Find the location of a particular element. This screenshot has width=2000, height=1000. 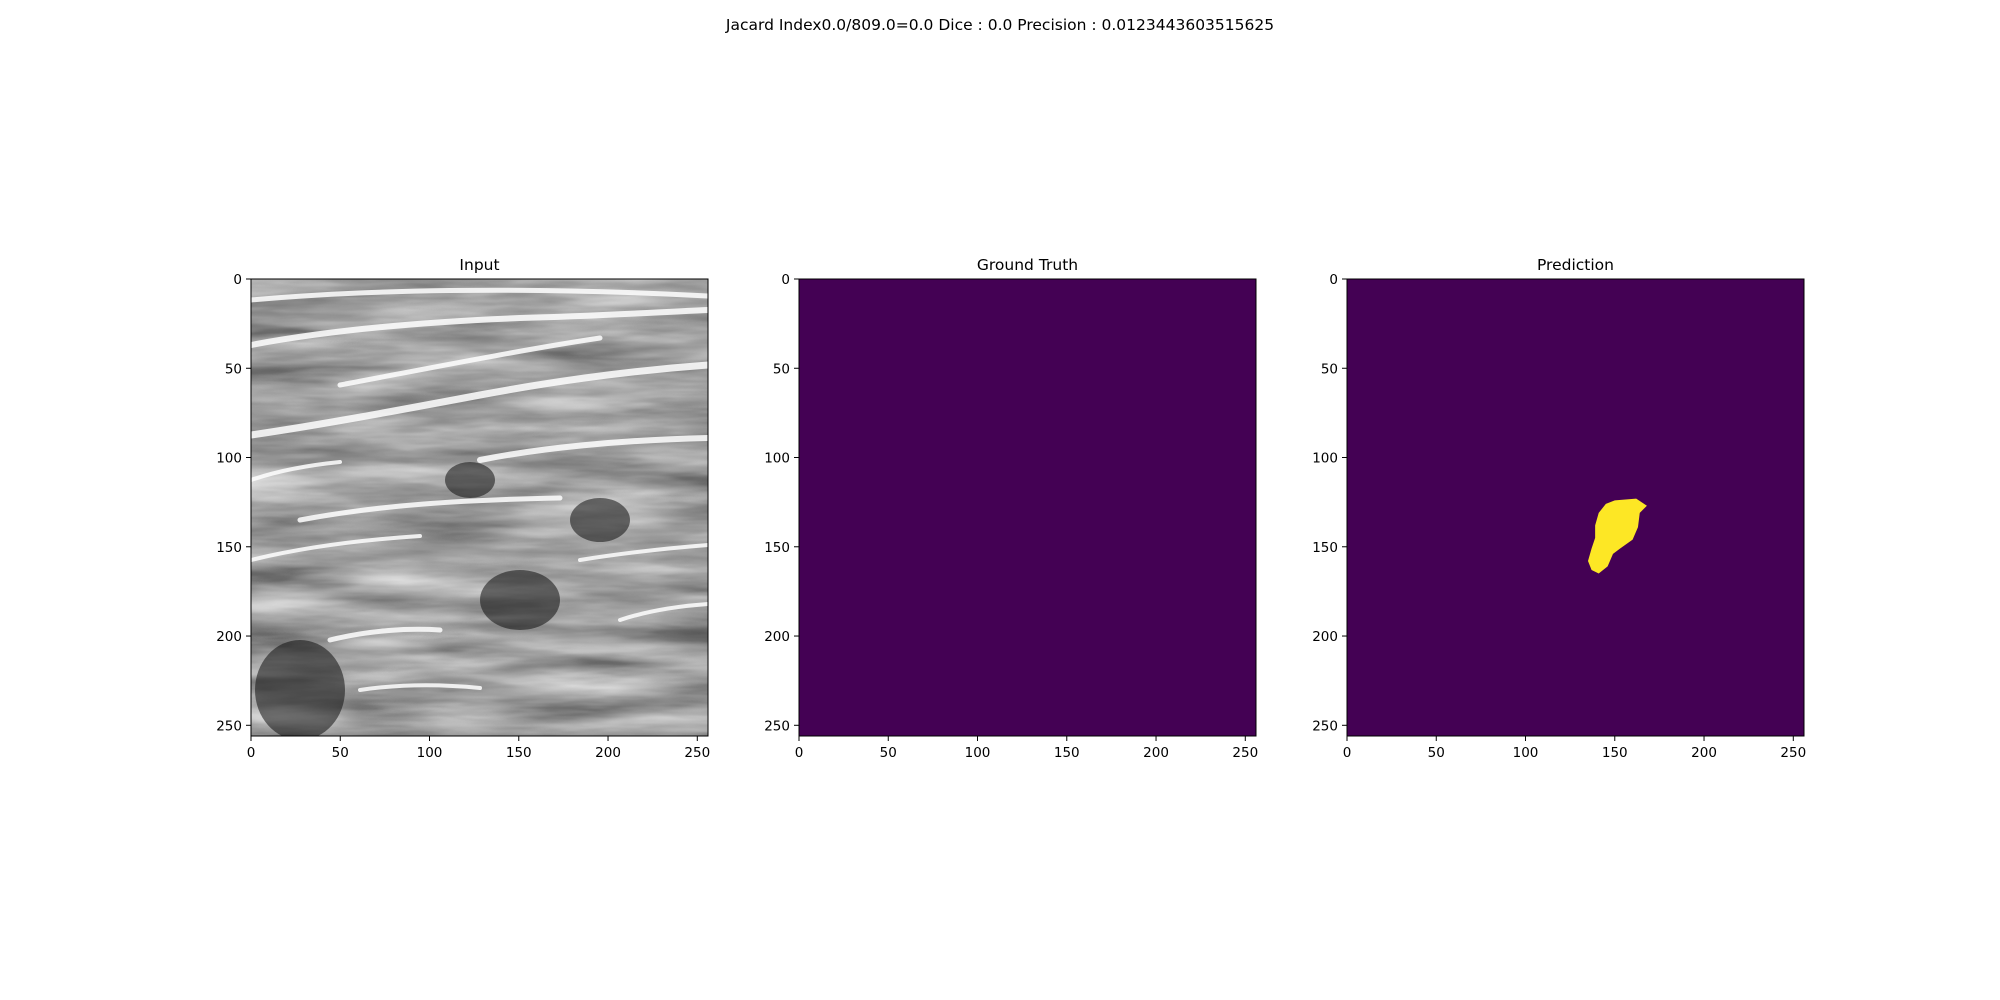

panel-input-ticks: 0 50 100 150 200 250 0 50 100 150 200 250 is located at coordinates (463, 516).